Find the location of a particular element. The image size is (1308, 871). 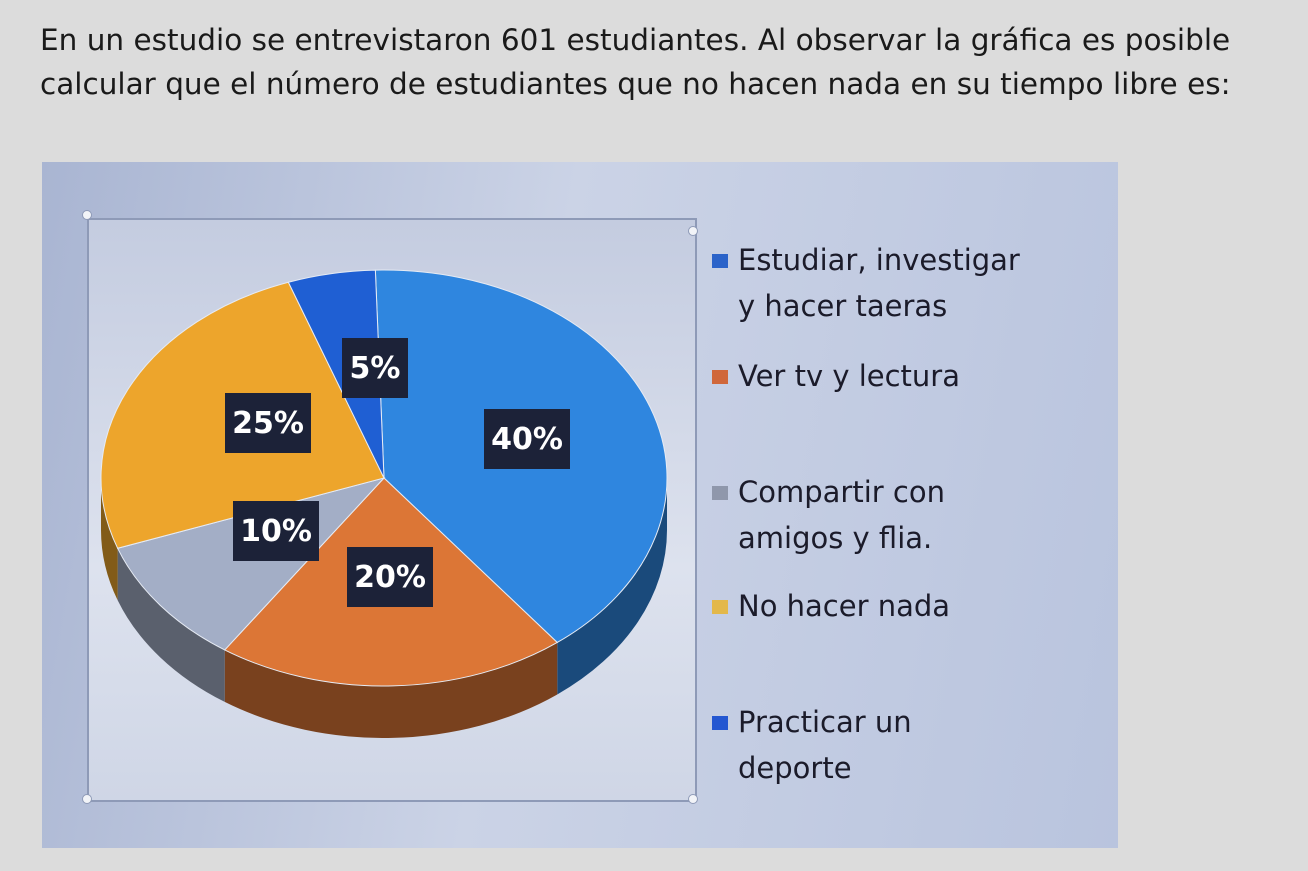

legend-label: Estudiar, investigar is located at coordinates (879, 260).